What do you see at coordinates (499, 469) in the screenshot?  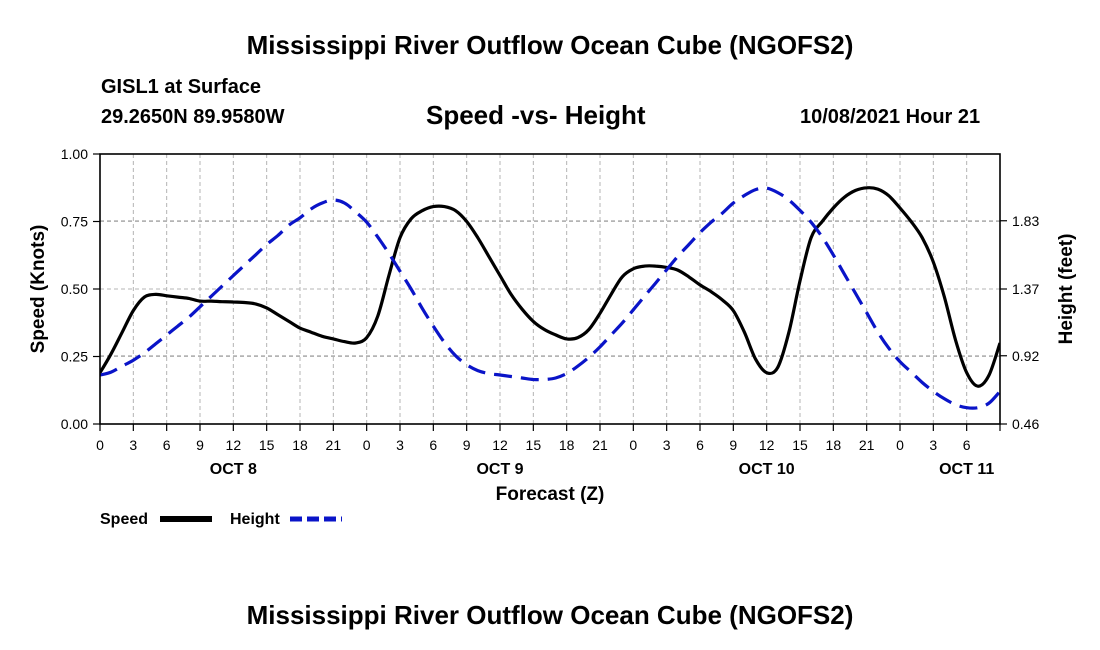 I see `day-label: OCT 9` at bounding box center [499, 469].